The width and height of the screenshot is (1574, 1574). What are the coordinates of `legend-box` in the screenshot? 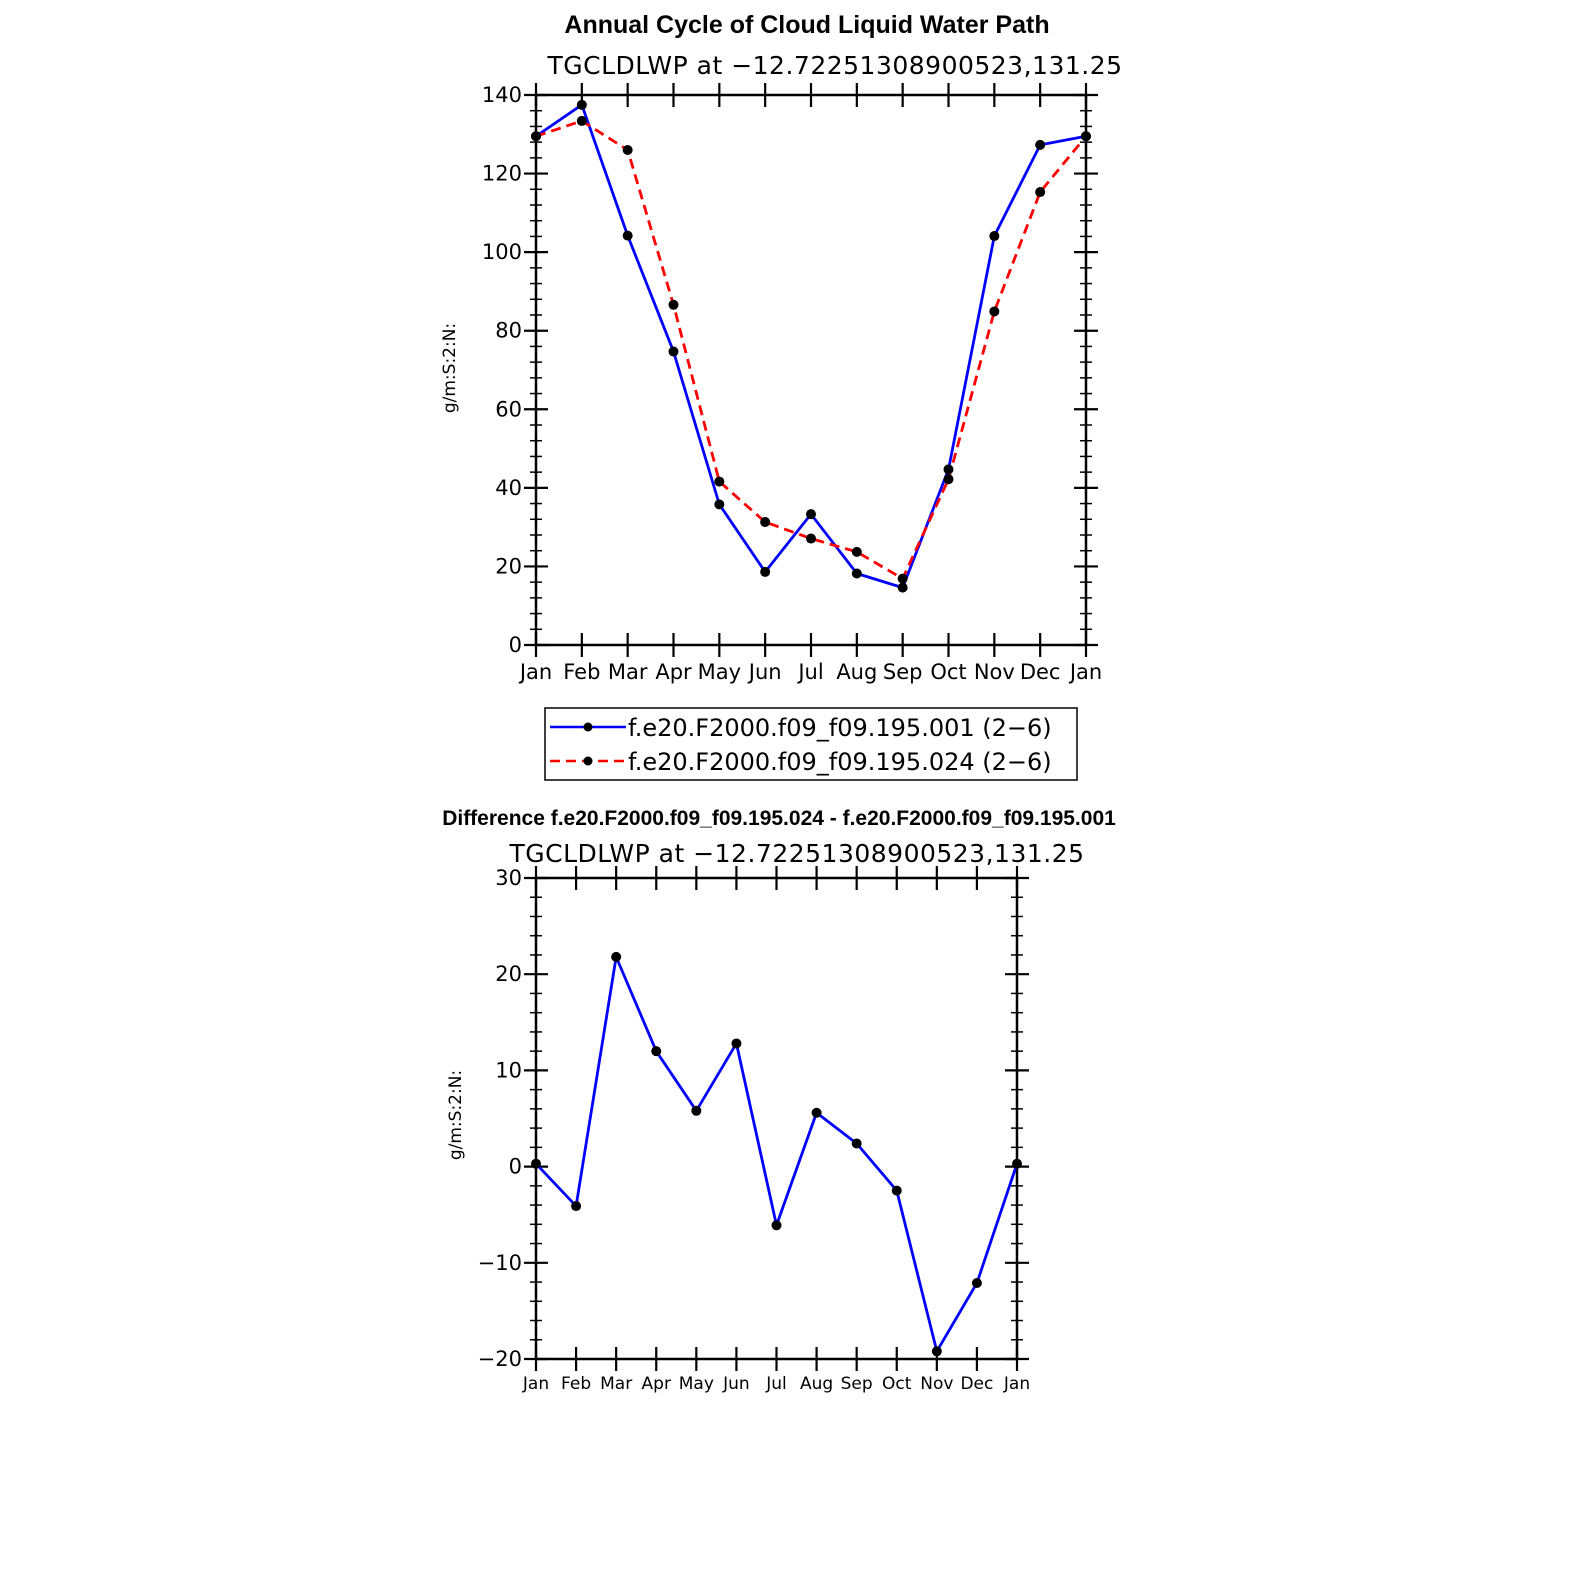 It's located at (811, 744).